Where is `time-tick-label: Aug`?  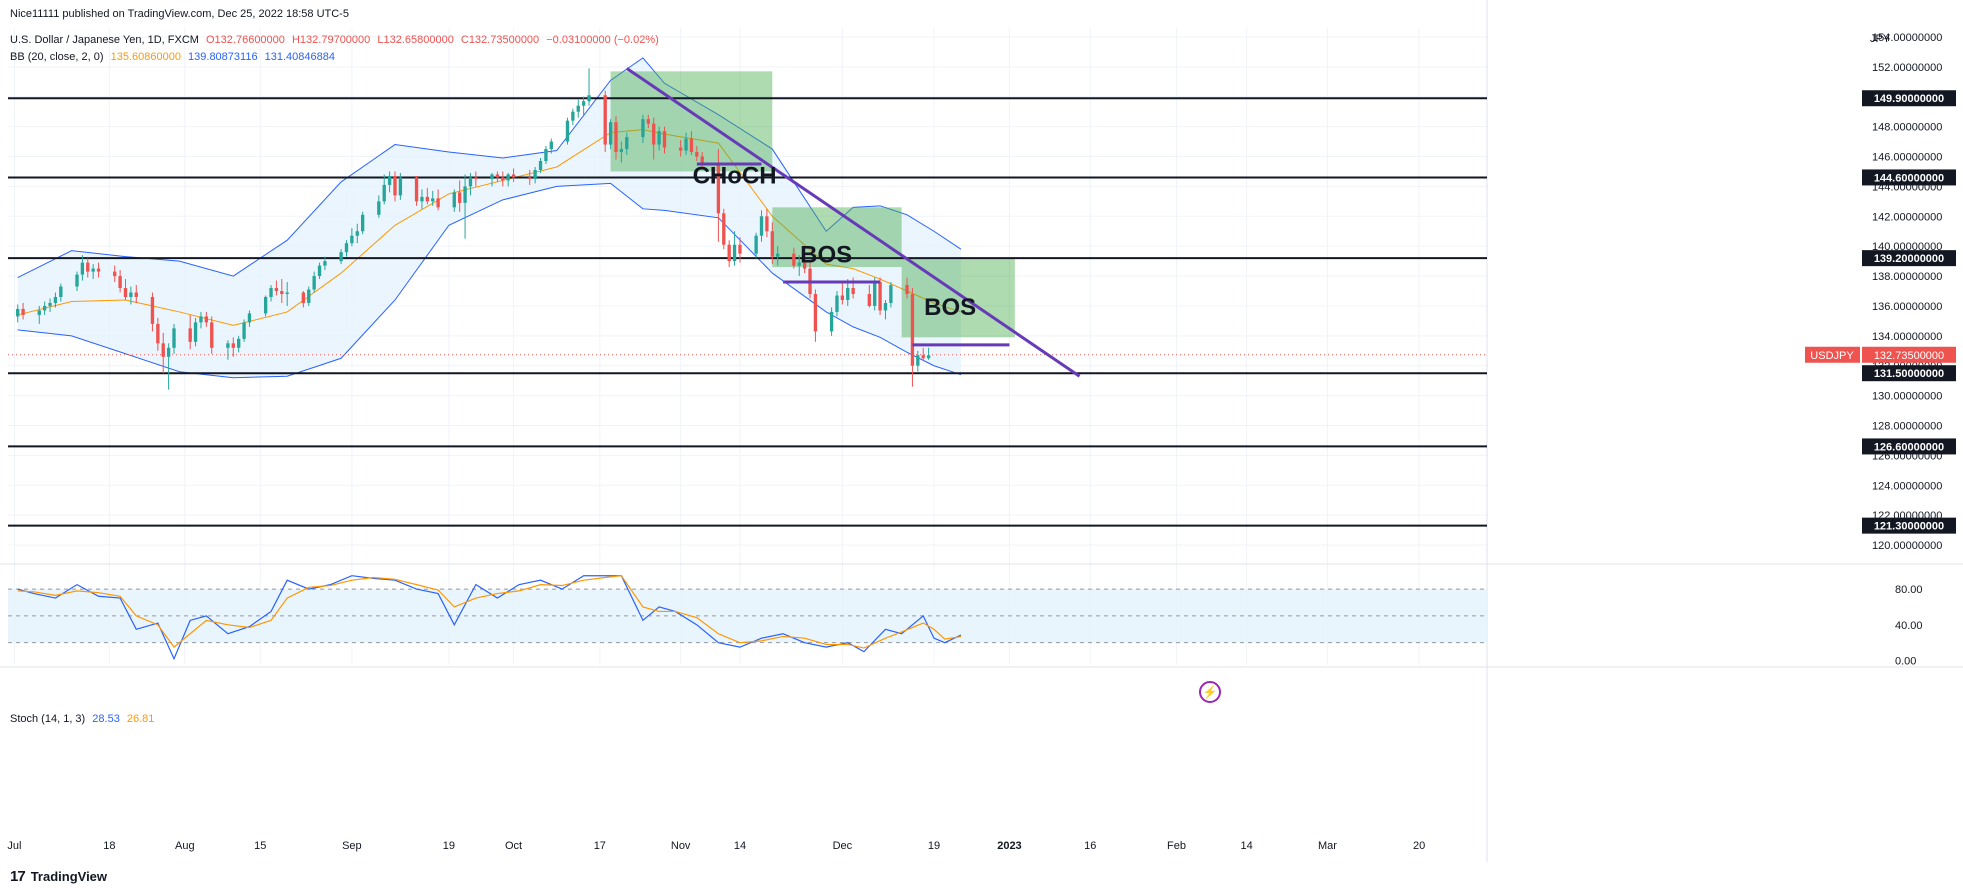
time-tick-label: Aug is located at coordinates (185, 846).